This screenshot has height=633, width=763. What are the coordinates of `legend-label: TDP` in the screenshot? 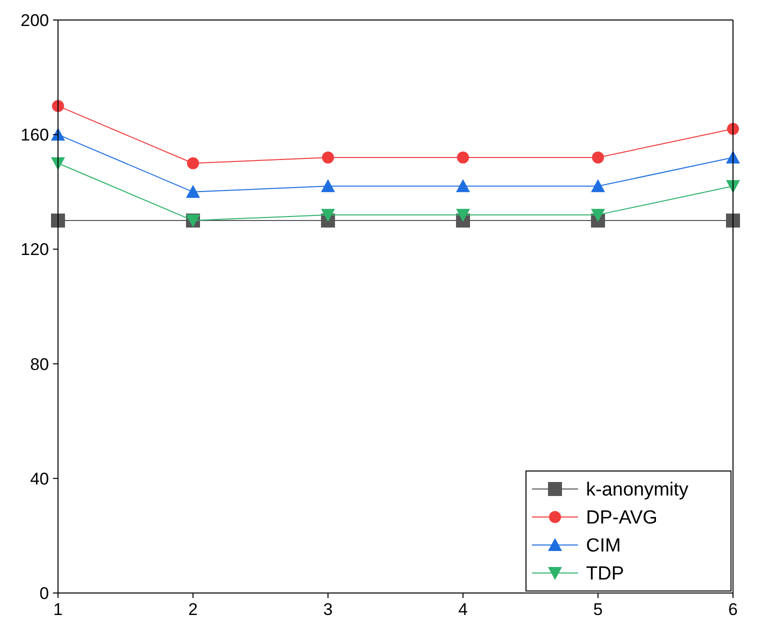 It's located at (605, 574).